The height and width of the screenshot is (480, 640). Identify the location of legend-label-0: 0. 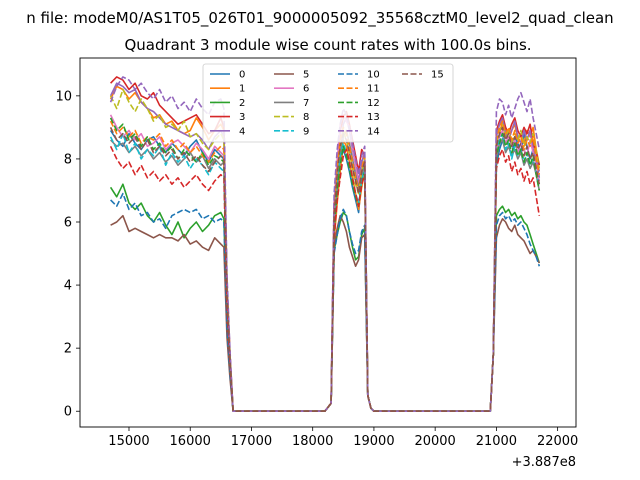
(242, 75).